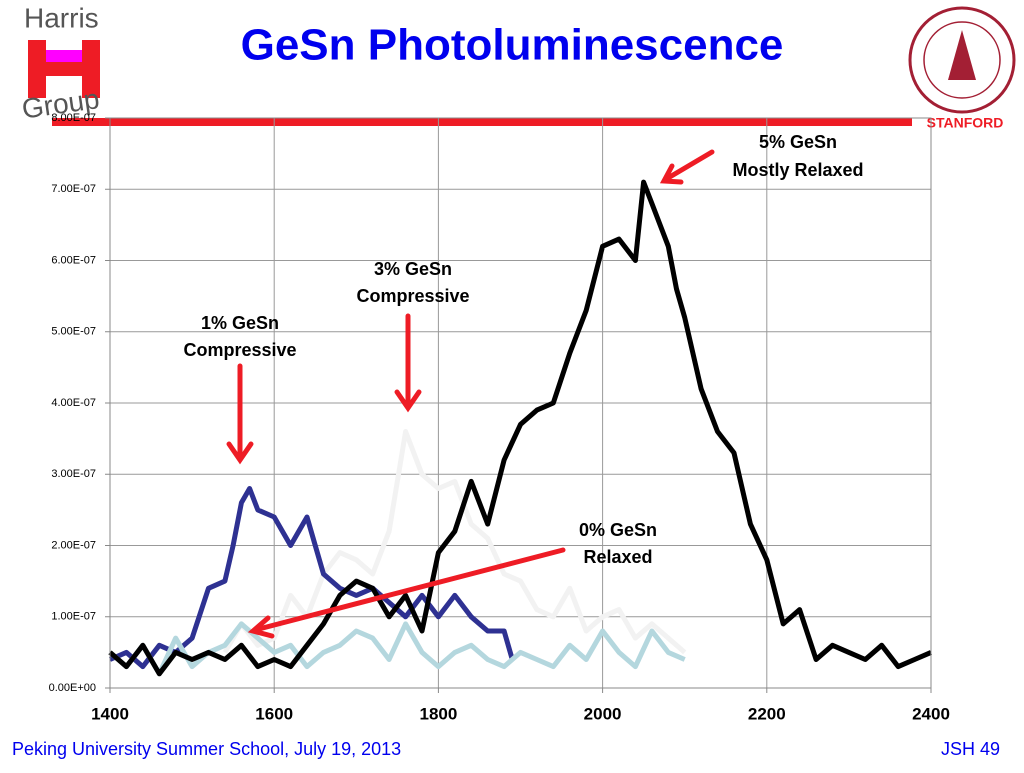  What do you see at coordinates (110, 713) in the screenshot?
I see `x-tick-label: 1400` at bounding box center [110, 713].